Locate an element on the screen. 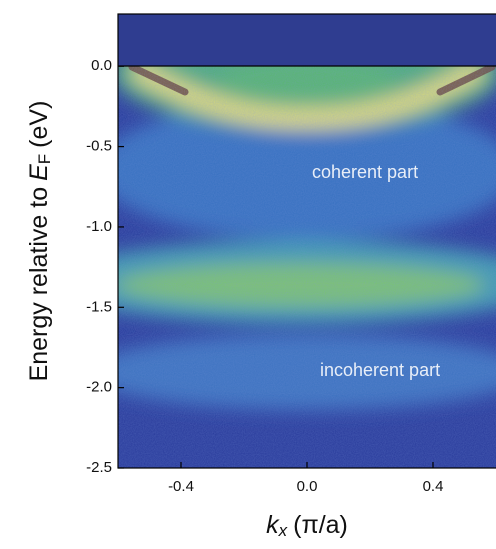 The image size is (496, 549). y-subscript: F is located at coordinates (44, 159).